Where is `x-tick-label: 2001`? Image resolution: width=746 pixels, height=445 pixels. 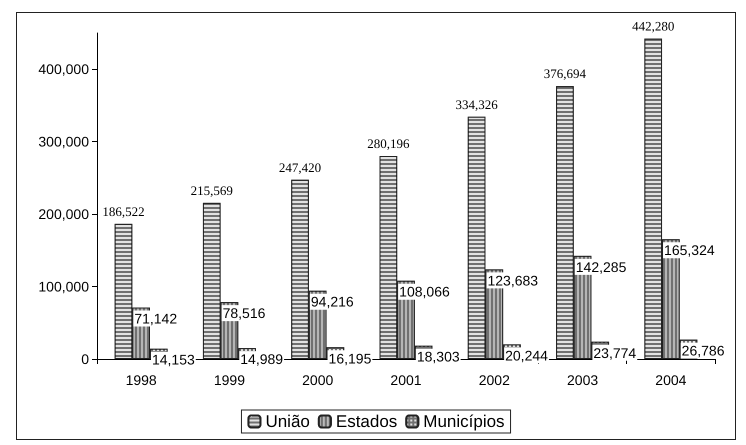
x-tick-label: 2001 is located at coordinates (406, 380).